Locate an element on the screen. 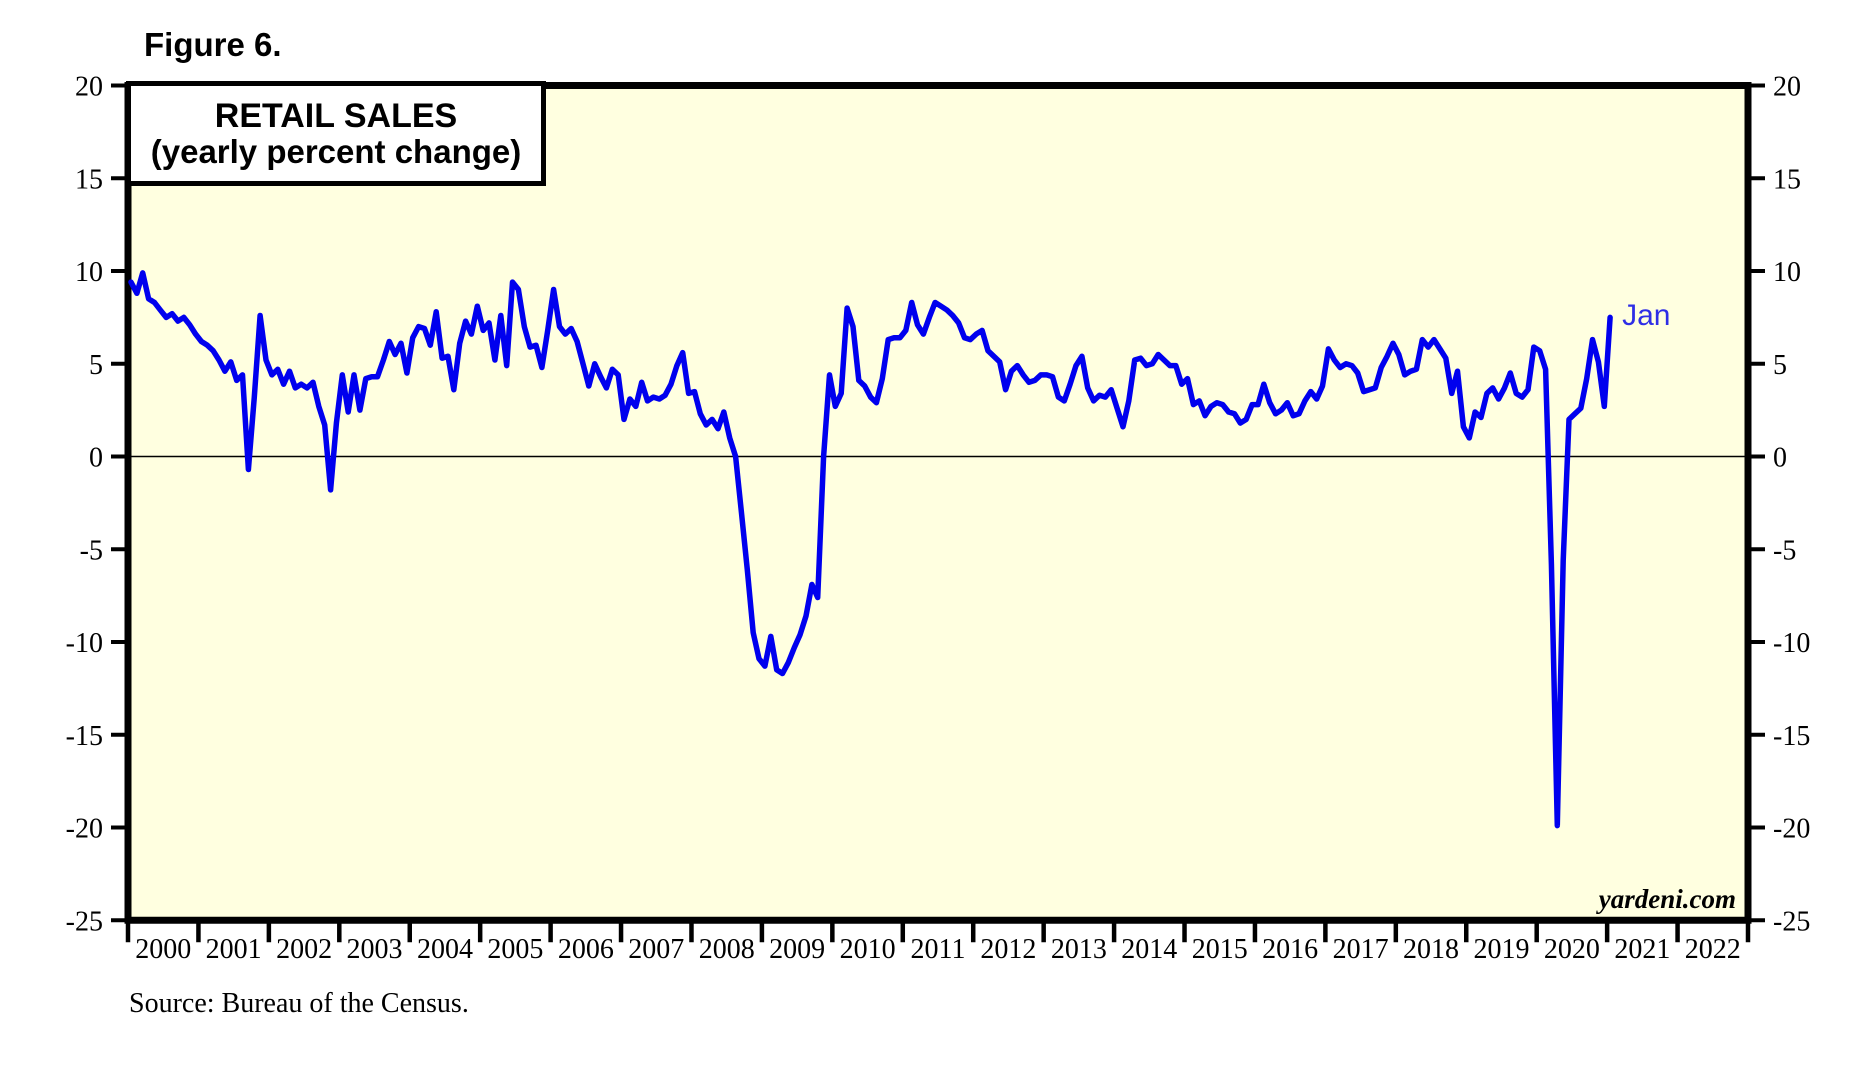 The image size is (1864, 1069). x-axis-year-label: 2006 is located at coordinates (586, 949).